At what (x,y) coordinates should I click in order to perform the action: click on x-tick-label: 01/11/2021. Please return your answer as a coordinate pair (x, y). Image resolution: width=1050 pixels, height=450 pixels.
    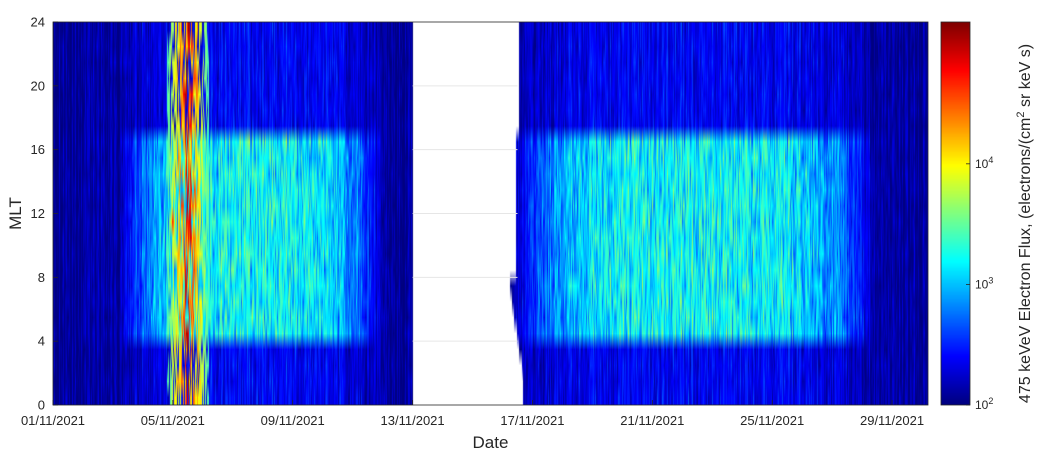
    Looking at the image, I should click on (53, 420).